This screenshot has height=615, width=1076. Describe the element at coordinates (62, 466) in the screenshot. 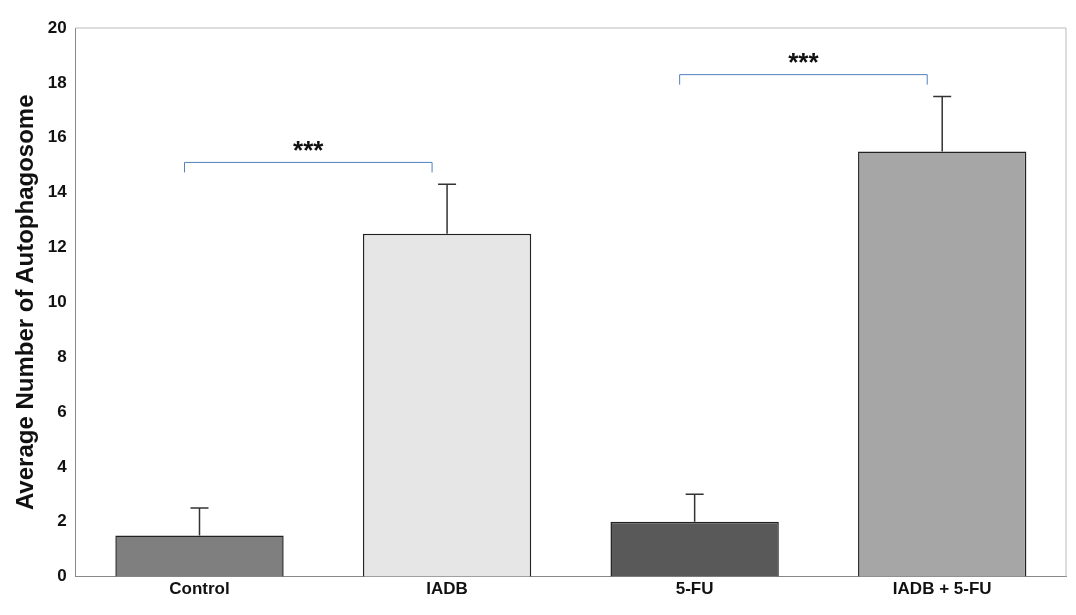

I see `y-tick-label: 4` at that location.